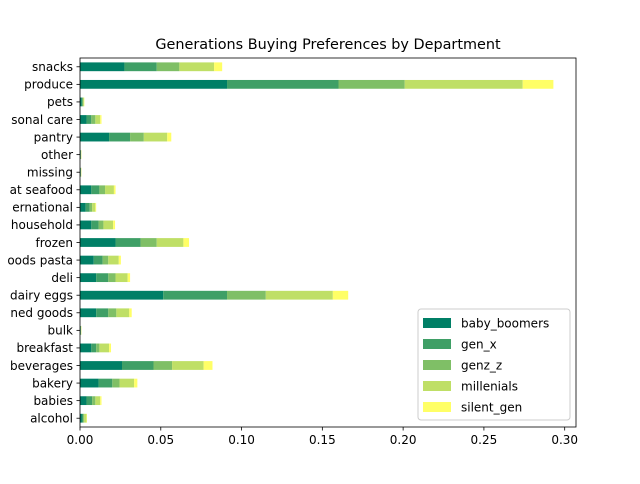 This screenshot has width=640, height=484. What do you see at coordinates (102, 312) in the screenshot?
I see `bar-gen-x-canned-goods` at bounding box center [102, 312].